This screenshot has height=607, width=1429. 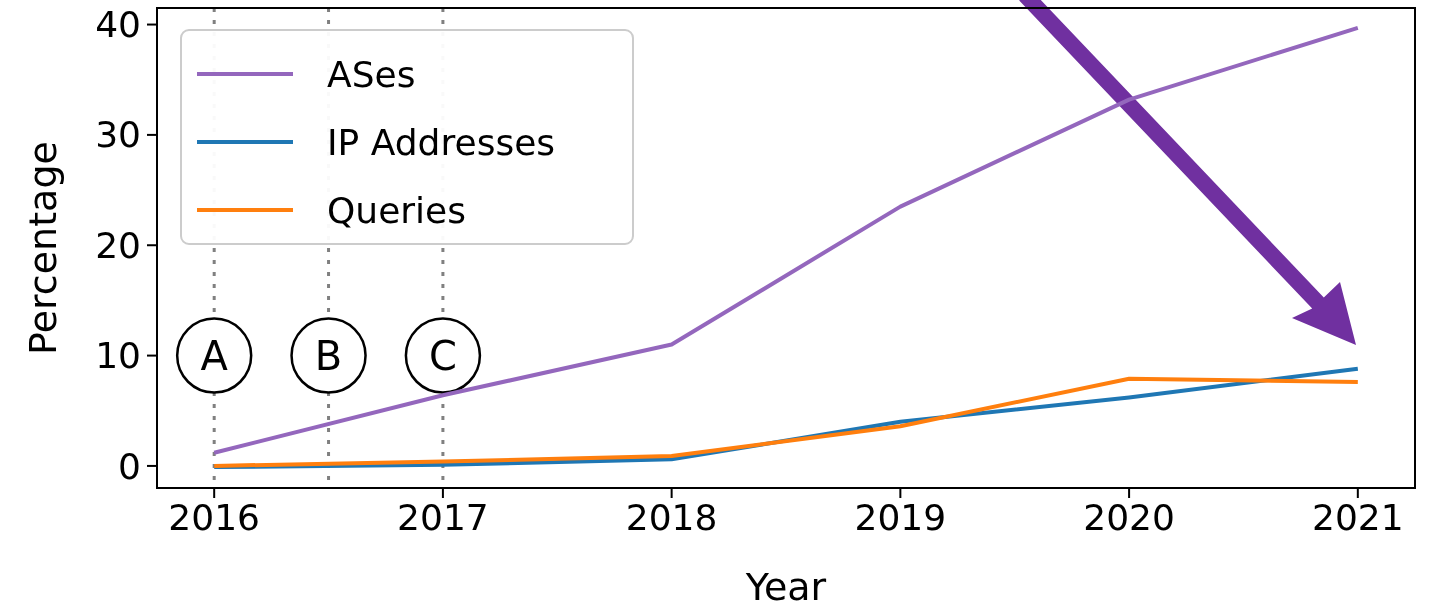 I want to click on x-tick-label: 2021, so click(x=1358, y=517).